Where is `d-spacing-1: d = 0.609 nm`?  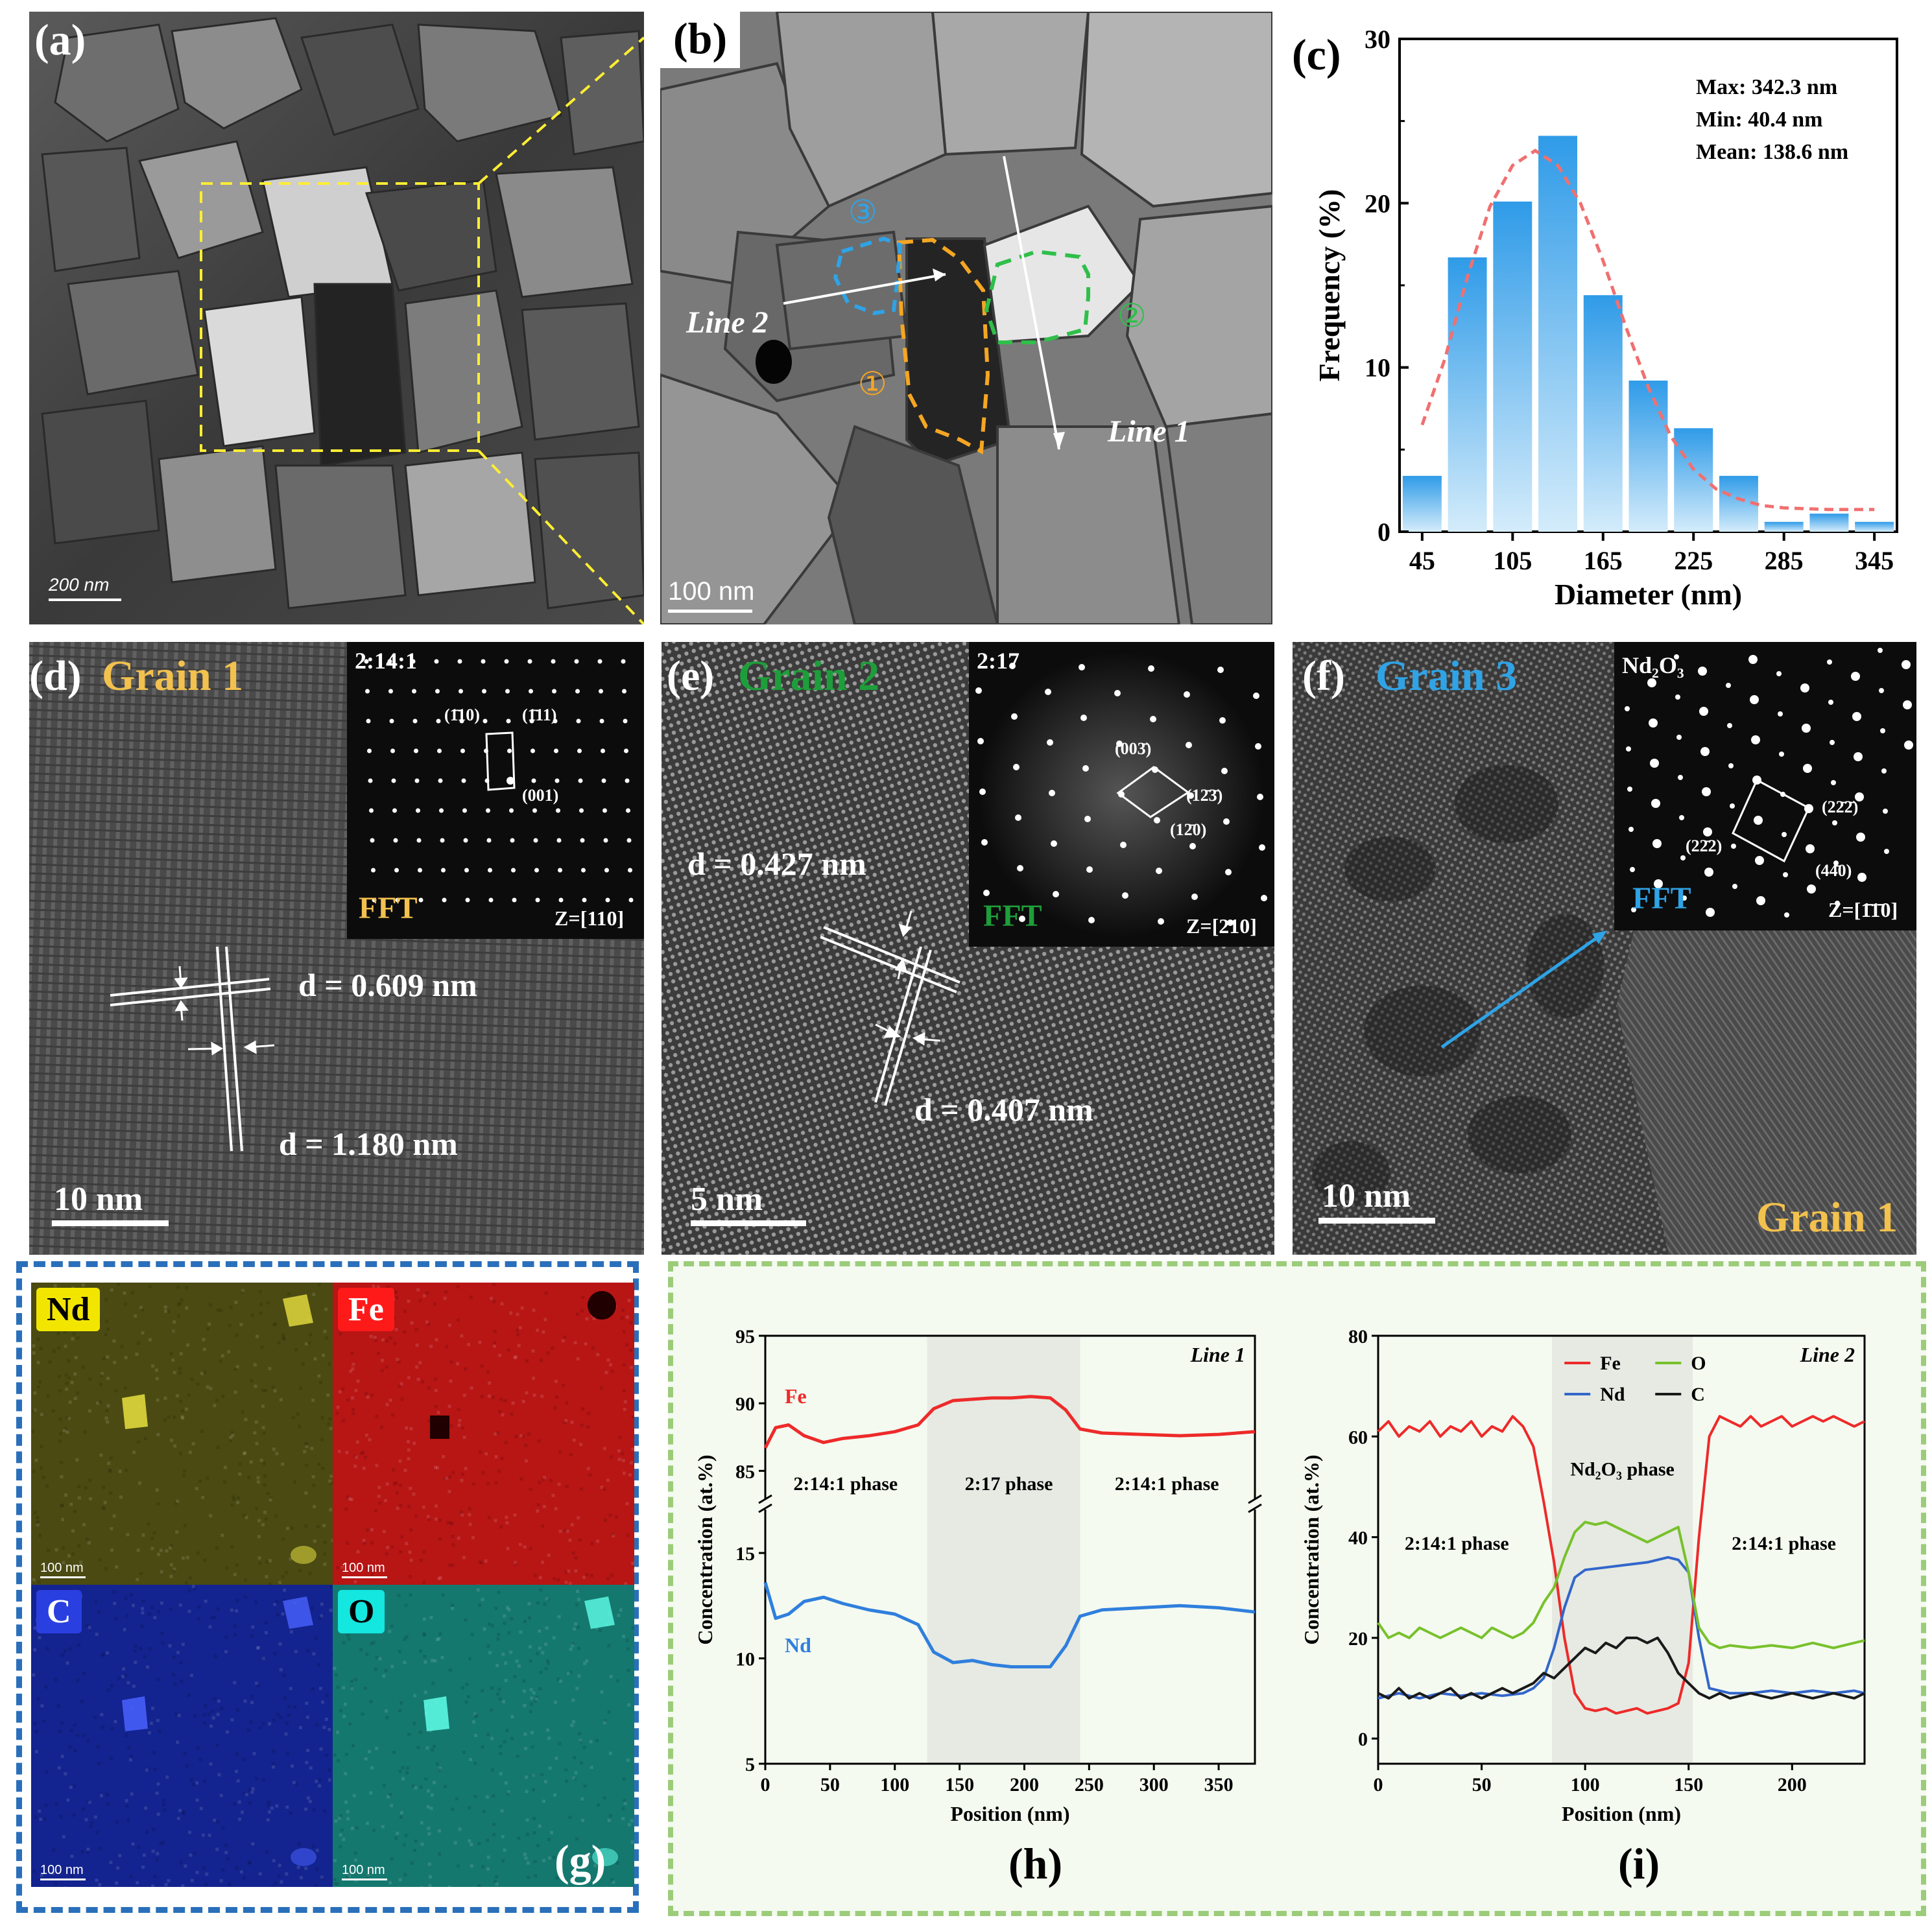 d-spacing-1: d = 0.609 nm is located at coordinates (387, 985).